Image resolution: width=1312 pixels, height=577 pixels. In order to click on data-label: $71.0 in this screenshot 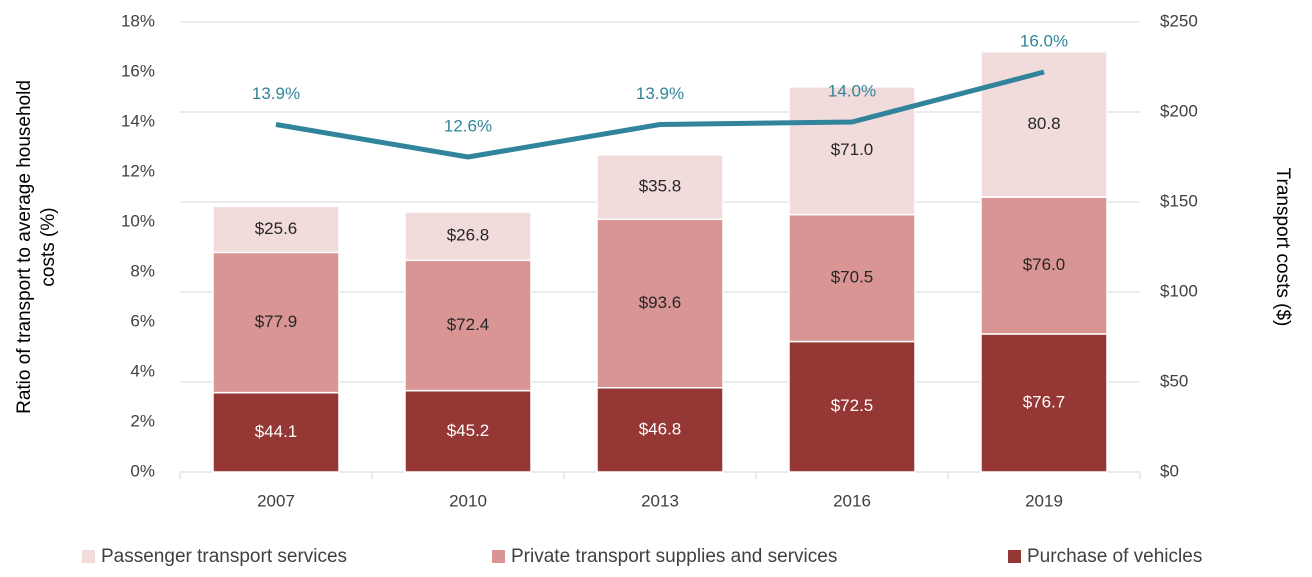, I will do `click(852, 149)`.